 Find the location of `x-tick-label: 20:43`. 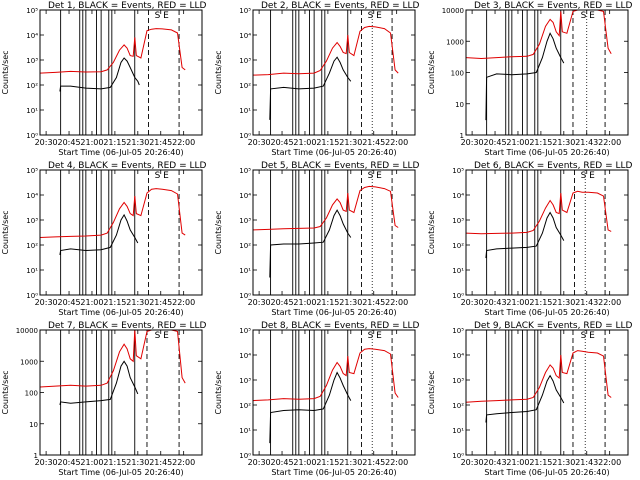

x-tick-label: 20:43 is located at coordinates (495, 462).